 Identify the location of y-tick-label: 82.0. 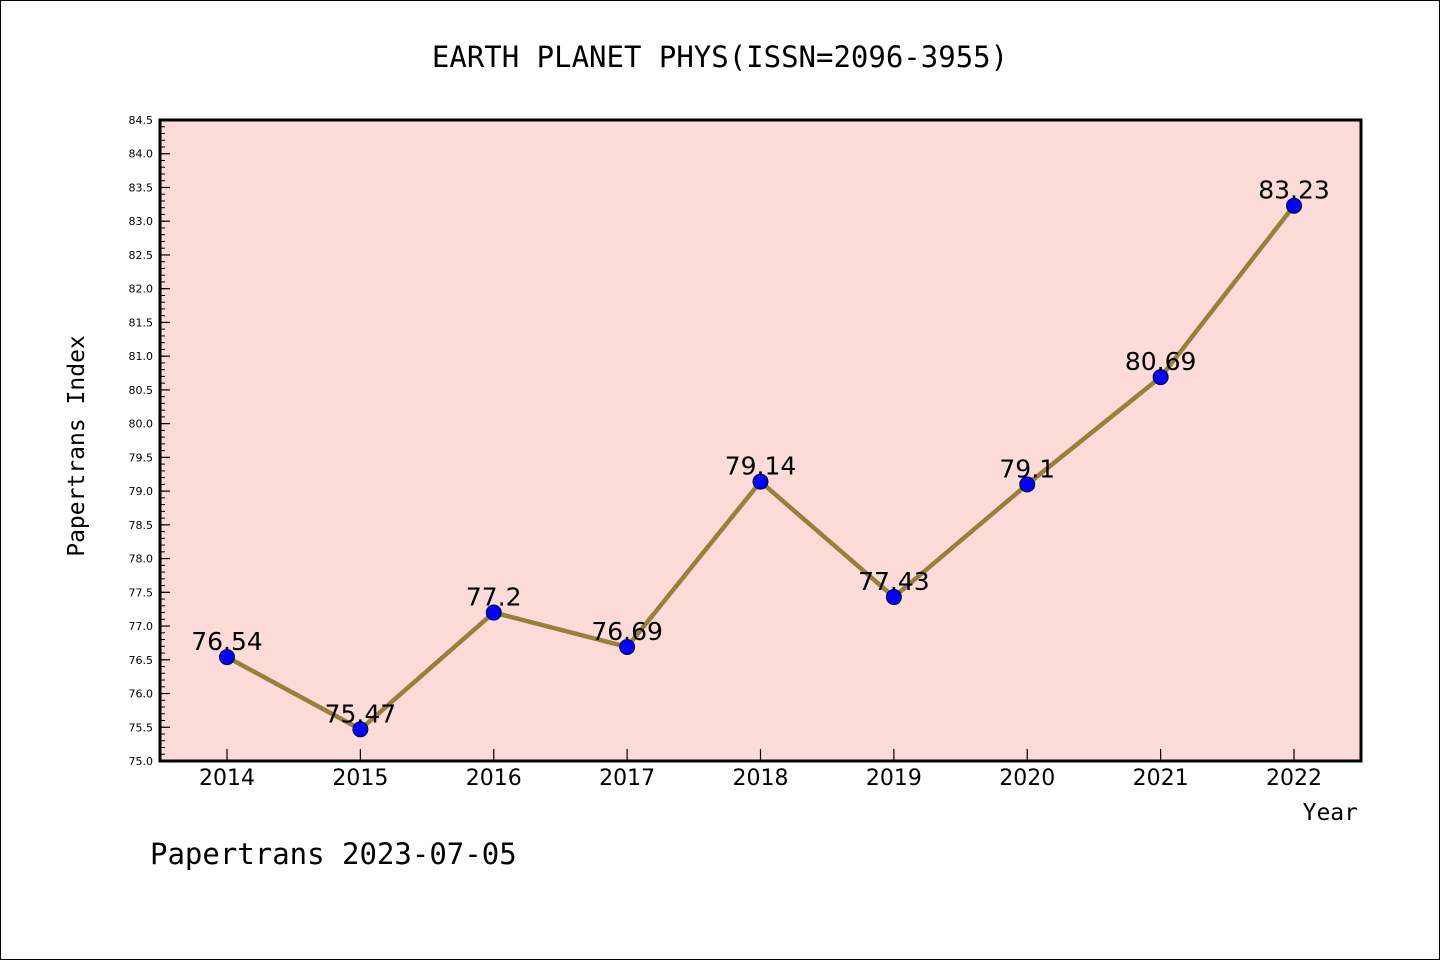
(141, 289).